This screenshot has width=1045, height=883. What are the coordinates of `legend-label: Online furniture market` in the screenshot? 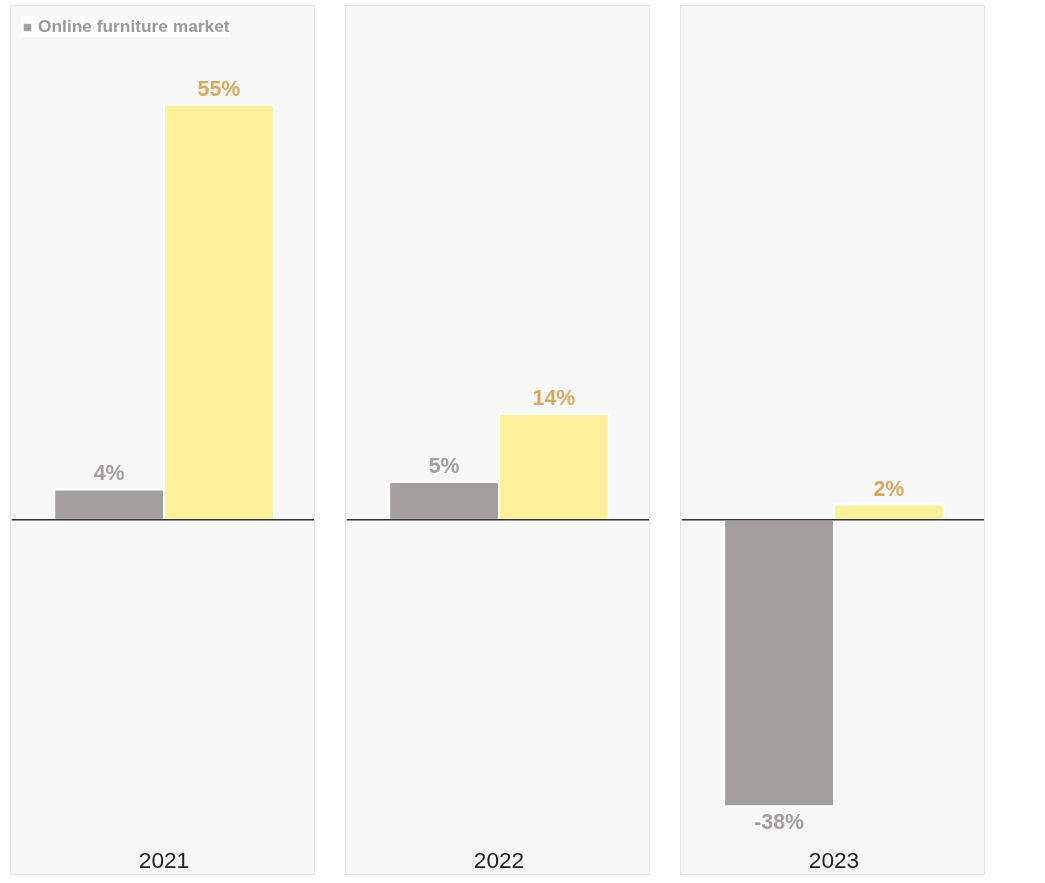 It's located at (134, 26).